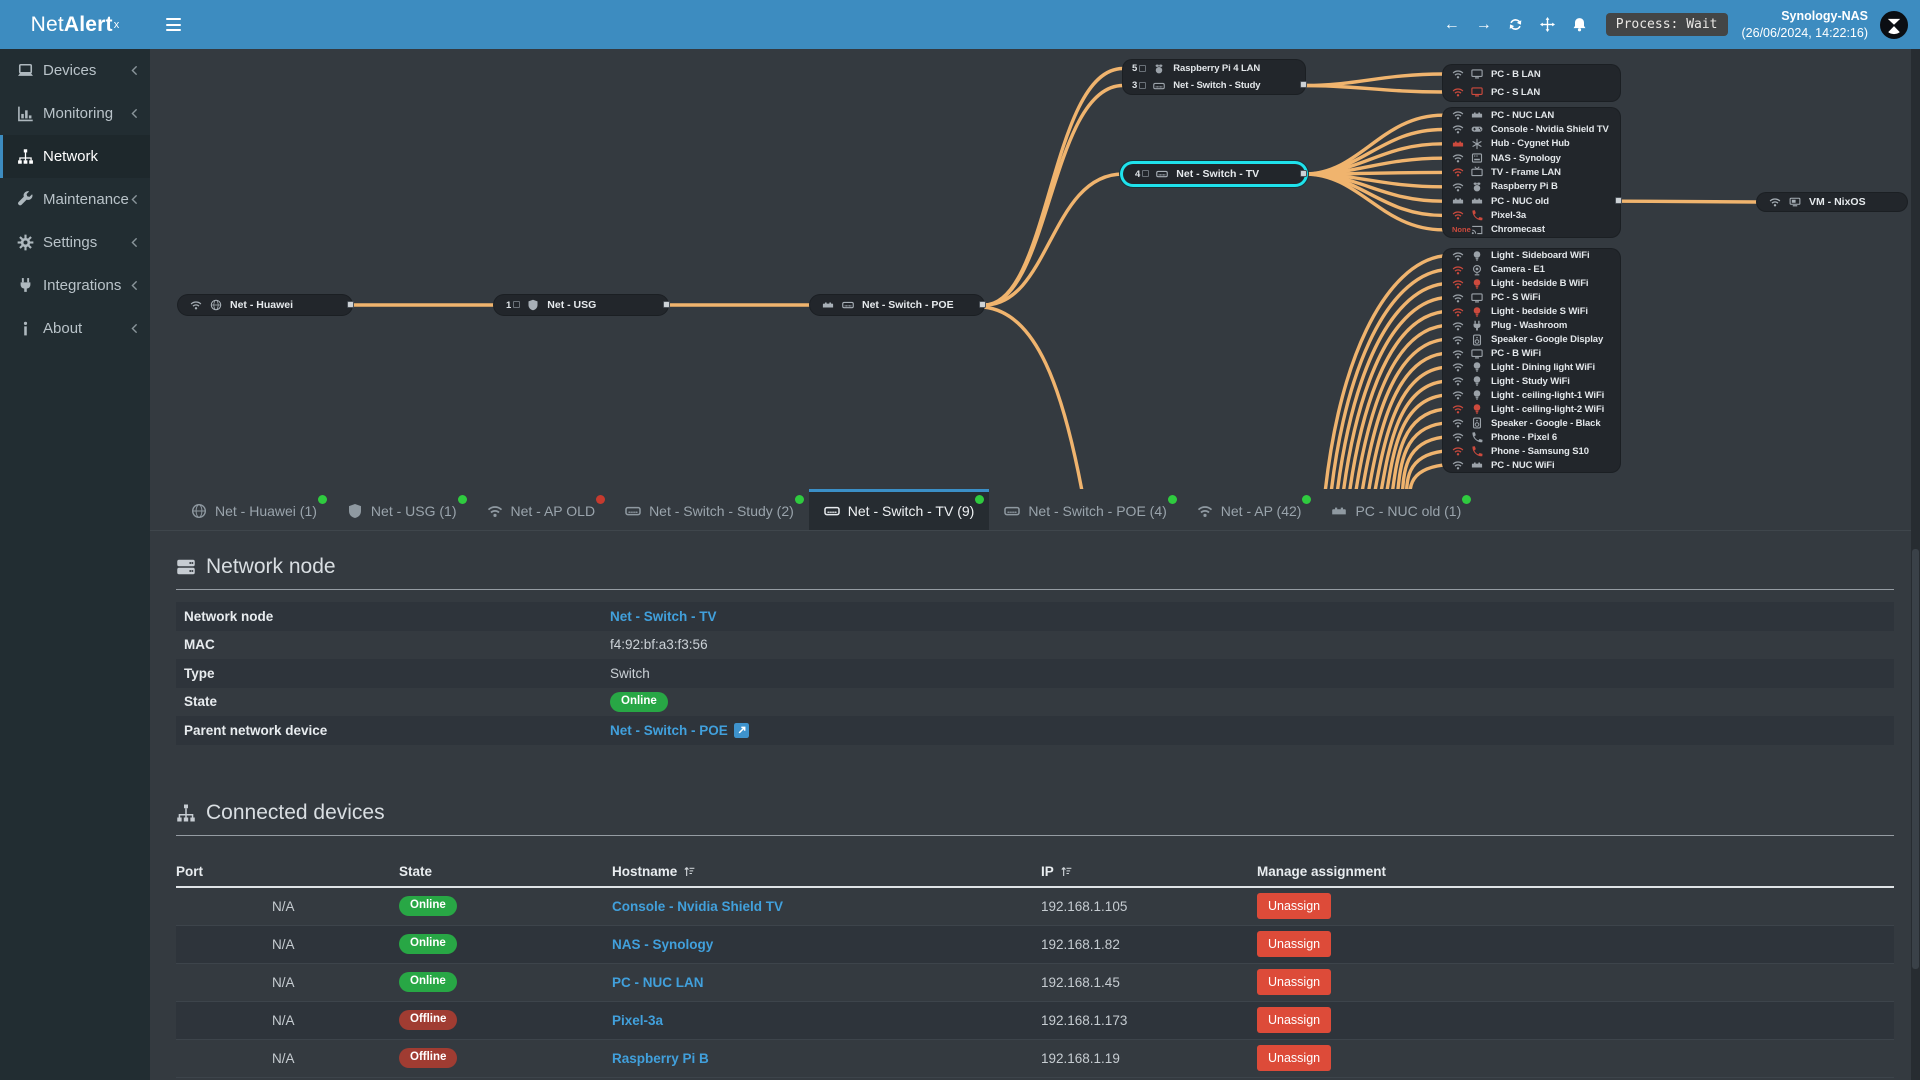  What do you see at coordinates (1531, 129) in the screenshot?
I see `topology-device-row: Console - Nvidia Shield TV` at bounding box center [1531, 129].